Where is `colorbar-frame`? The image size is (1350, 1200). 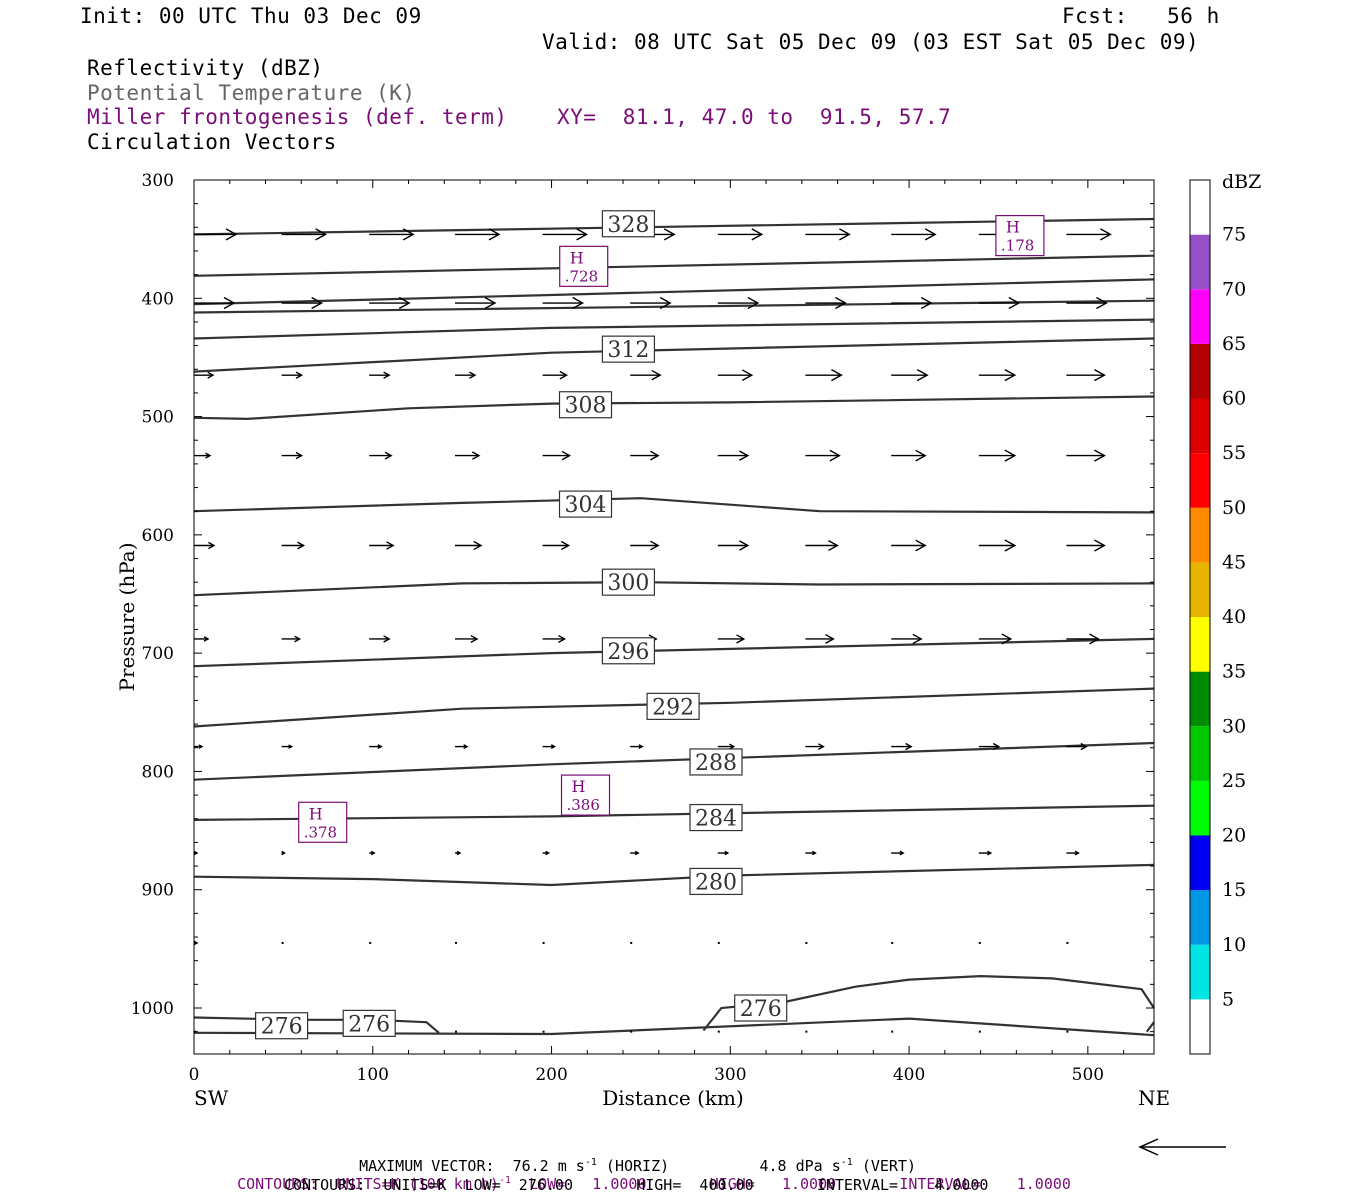 colorbar-frame is located at coordinates (1200, 617).